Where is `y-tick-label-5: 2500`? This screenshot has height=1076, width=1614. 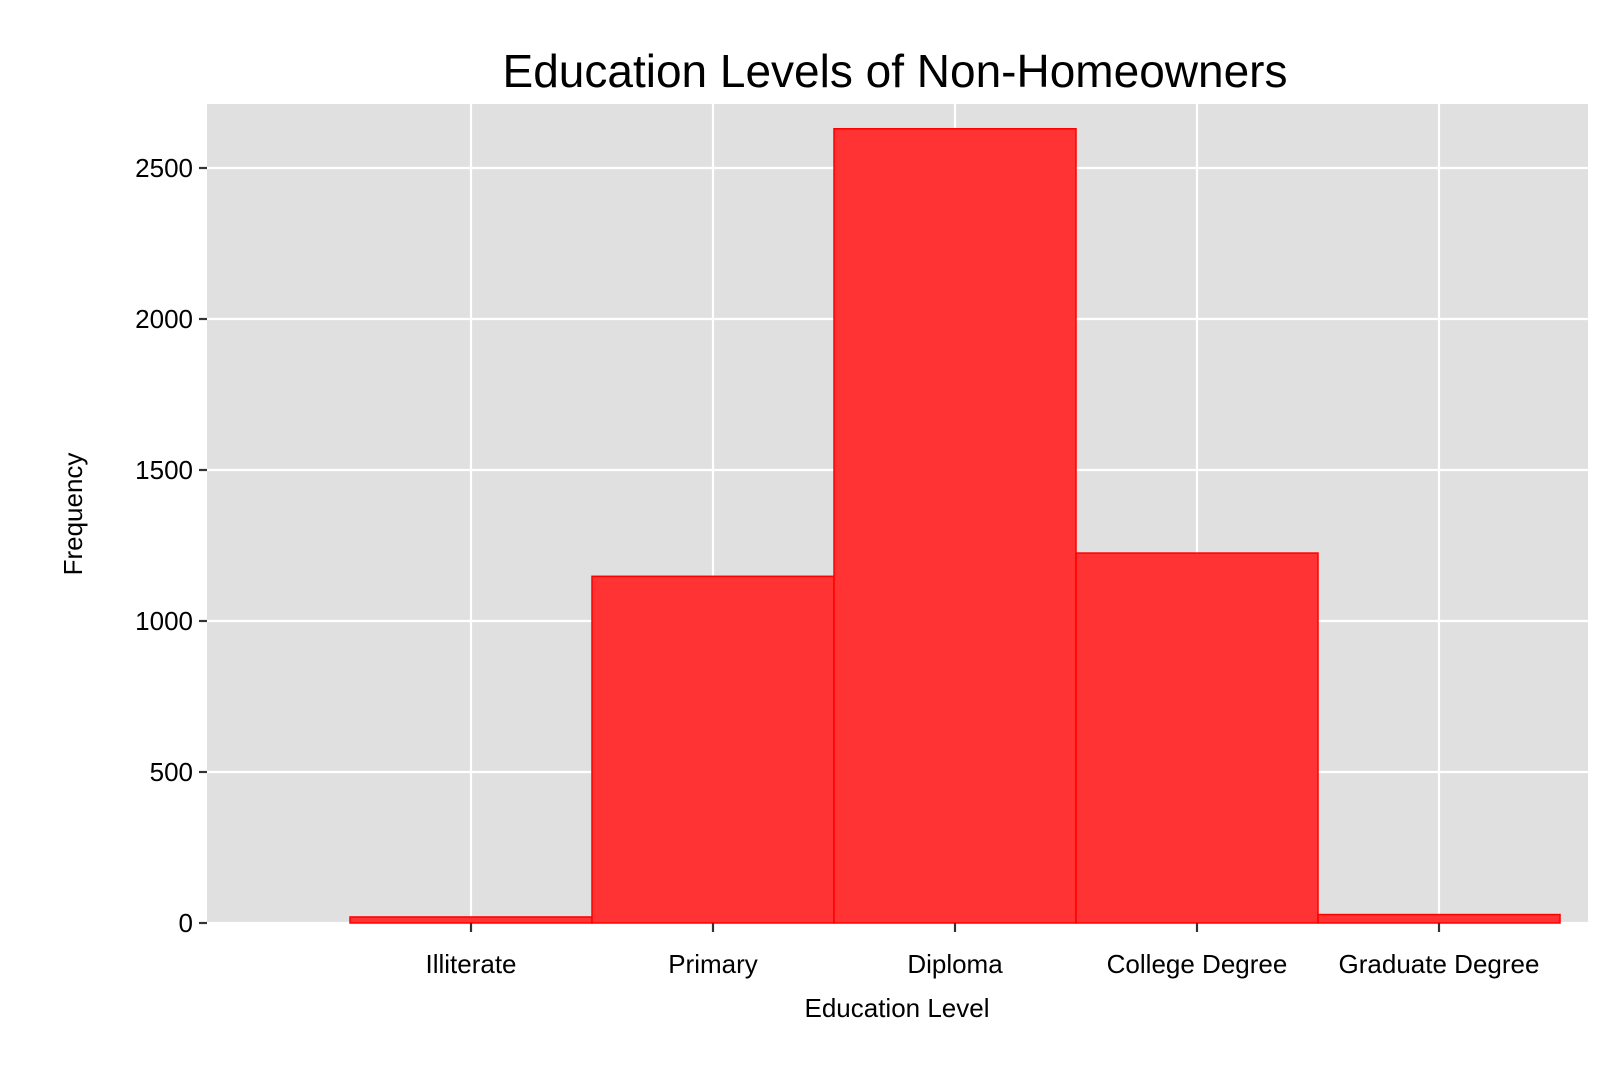
y-tick-label-5: 2500 is located at coordinates (164, 168).